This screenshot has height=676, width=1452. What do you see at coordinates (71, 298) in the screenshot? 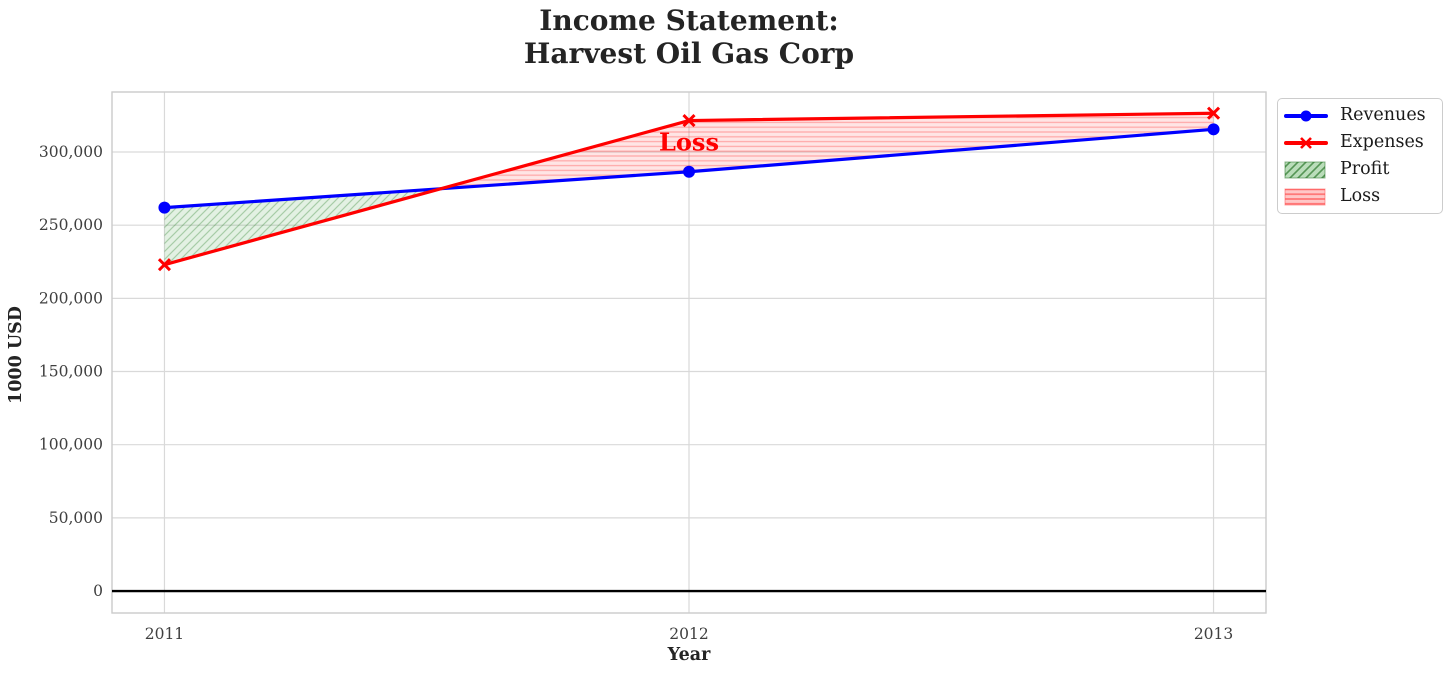
I see `y-tick-label: 200,000` at bounding box center [71, 298].